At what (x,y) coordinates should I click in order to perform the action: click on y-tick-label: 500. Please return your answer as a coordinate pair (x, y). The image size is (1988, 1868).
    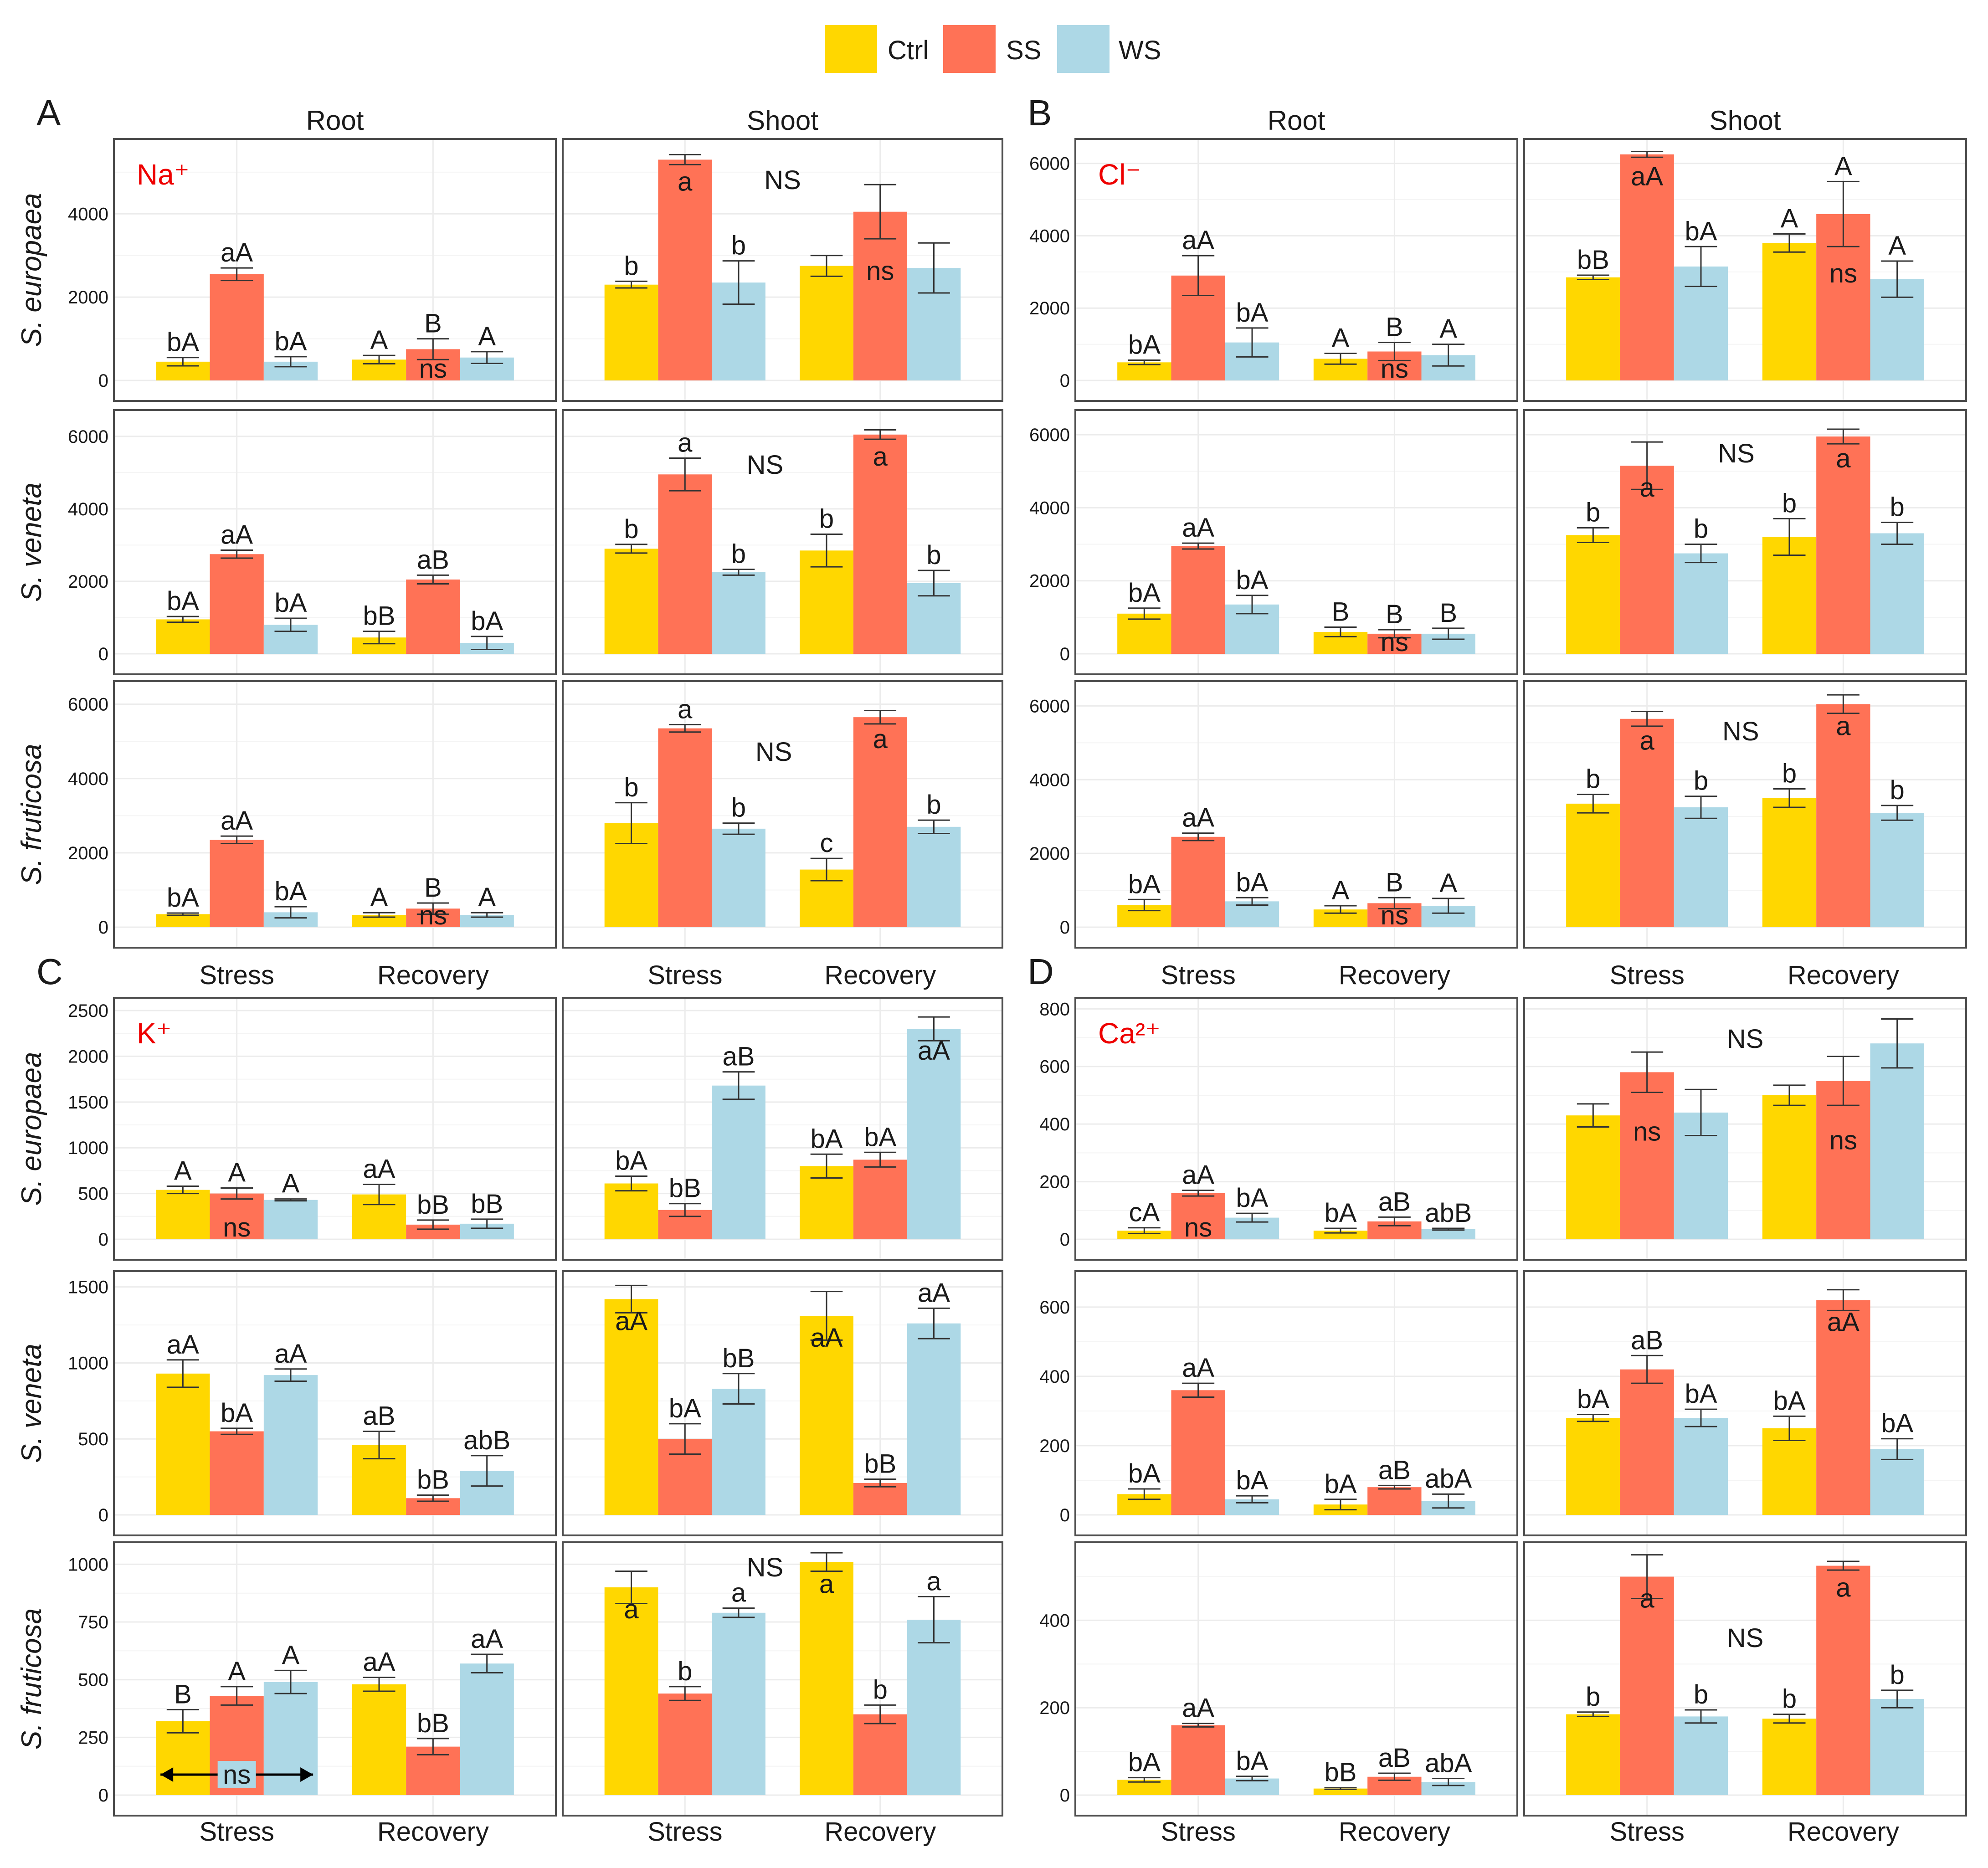
    Looking at the image, I should click on (93, 1194).